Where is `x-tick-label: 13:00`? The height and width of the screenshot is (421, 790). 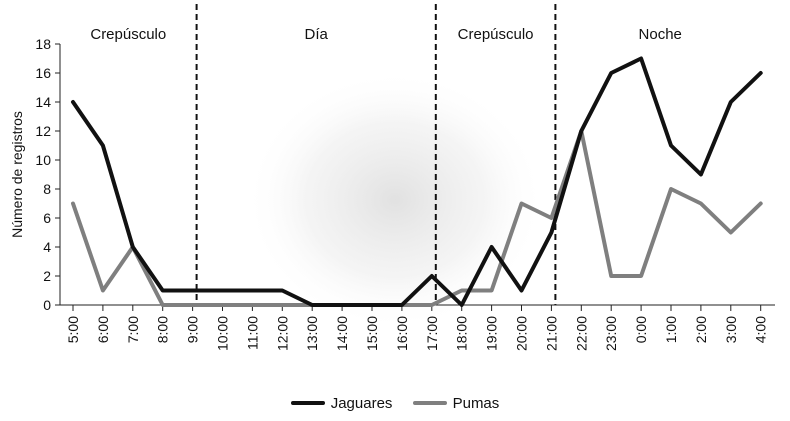
x-tick-label: 13:00 is located at coordinates (312, 333).